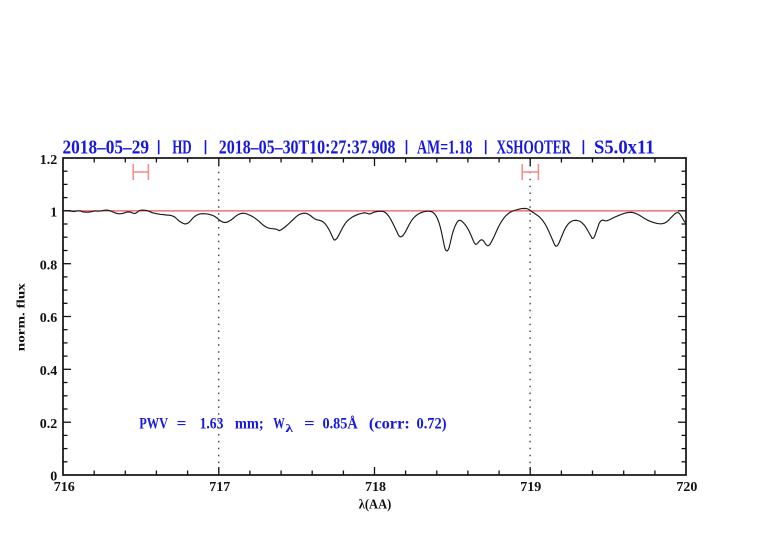  Describe the element at coordinates (49, 371) in the screenshot. I see `svg-text: 0.4` at that location.